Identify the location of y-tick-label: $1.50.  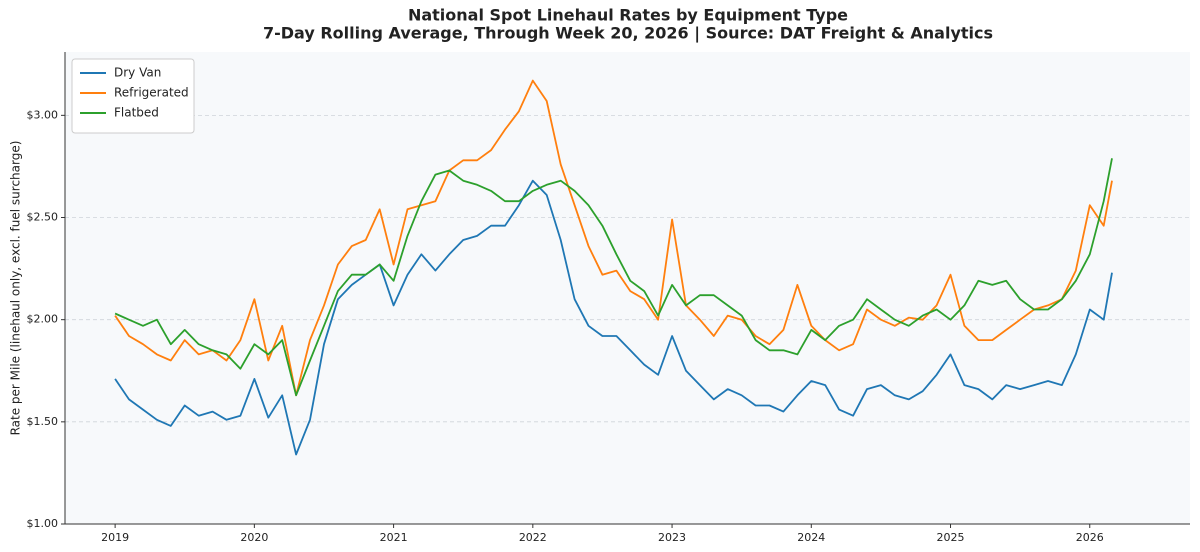
(43, 421).